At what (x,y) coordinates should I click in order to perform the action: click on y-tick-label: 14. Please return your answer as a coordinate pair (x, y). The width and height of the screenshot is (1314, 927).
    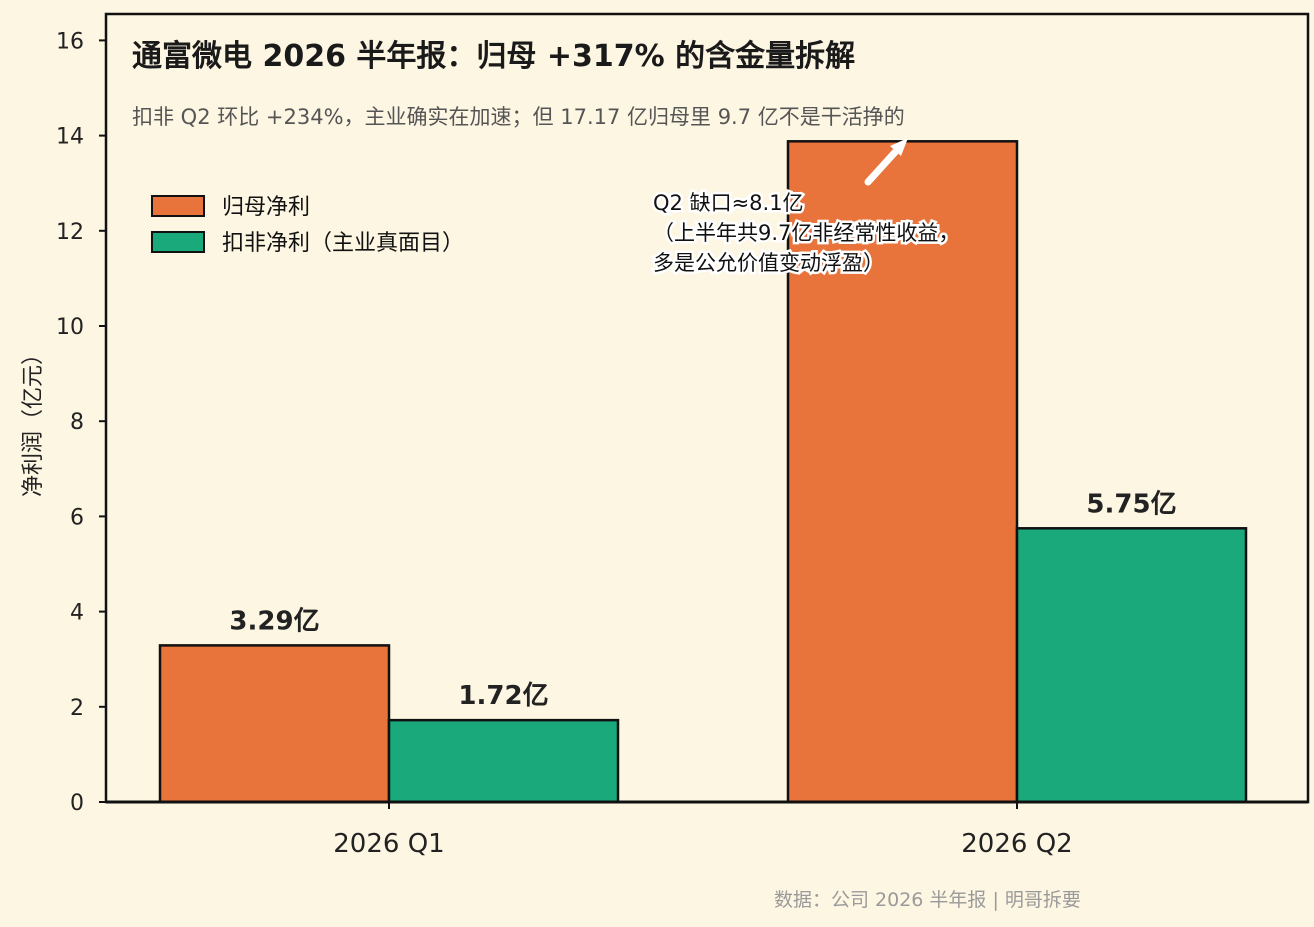
    Looking at the image, I should click on (70, 137).